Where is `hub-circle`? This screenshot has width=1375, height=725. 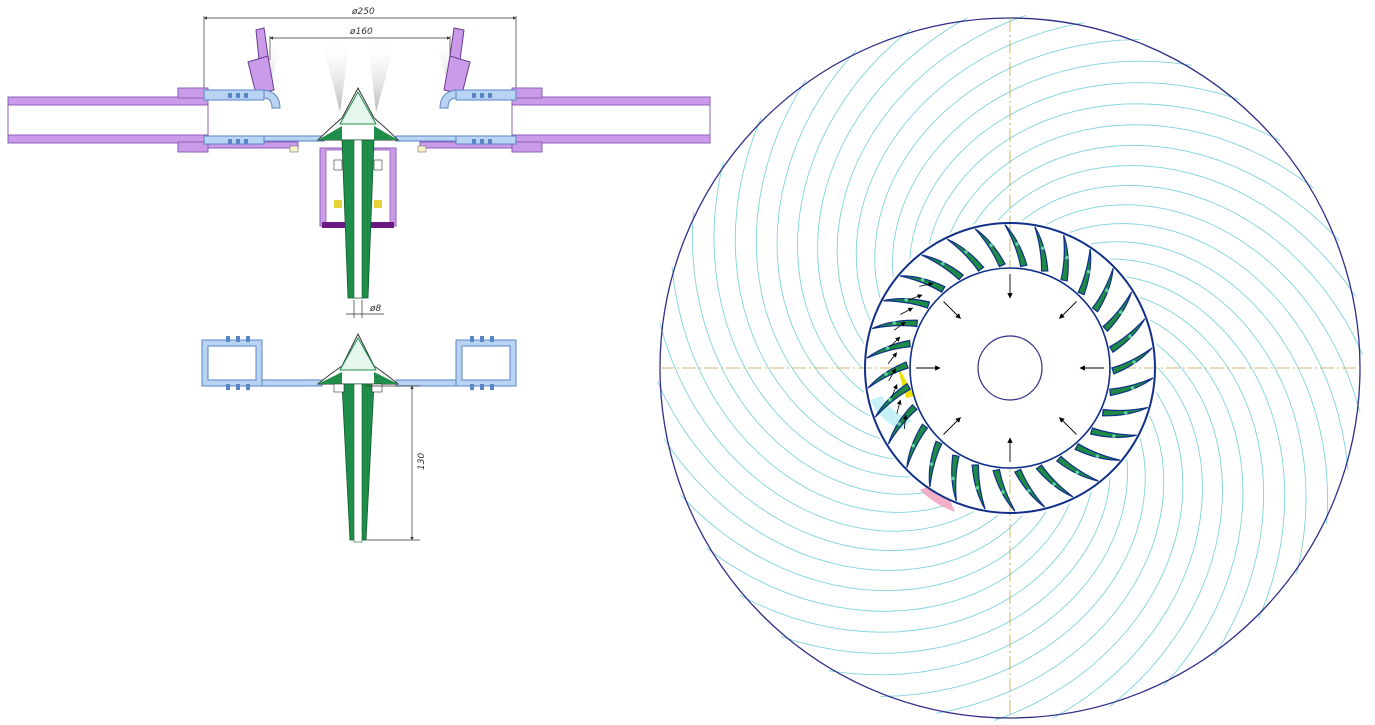
hub-circle is located at coordinates (1010, 368).